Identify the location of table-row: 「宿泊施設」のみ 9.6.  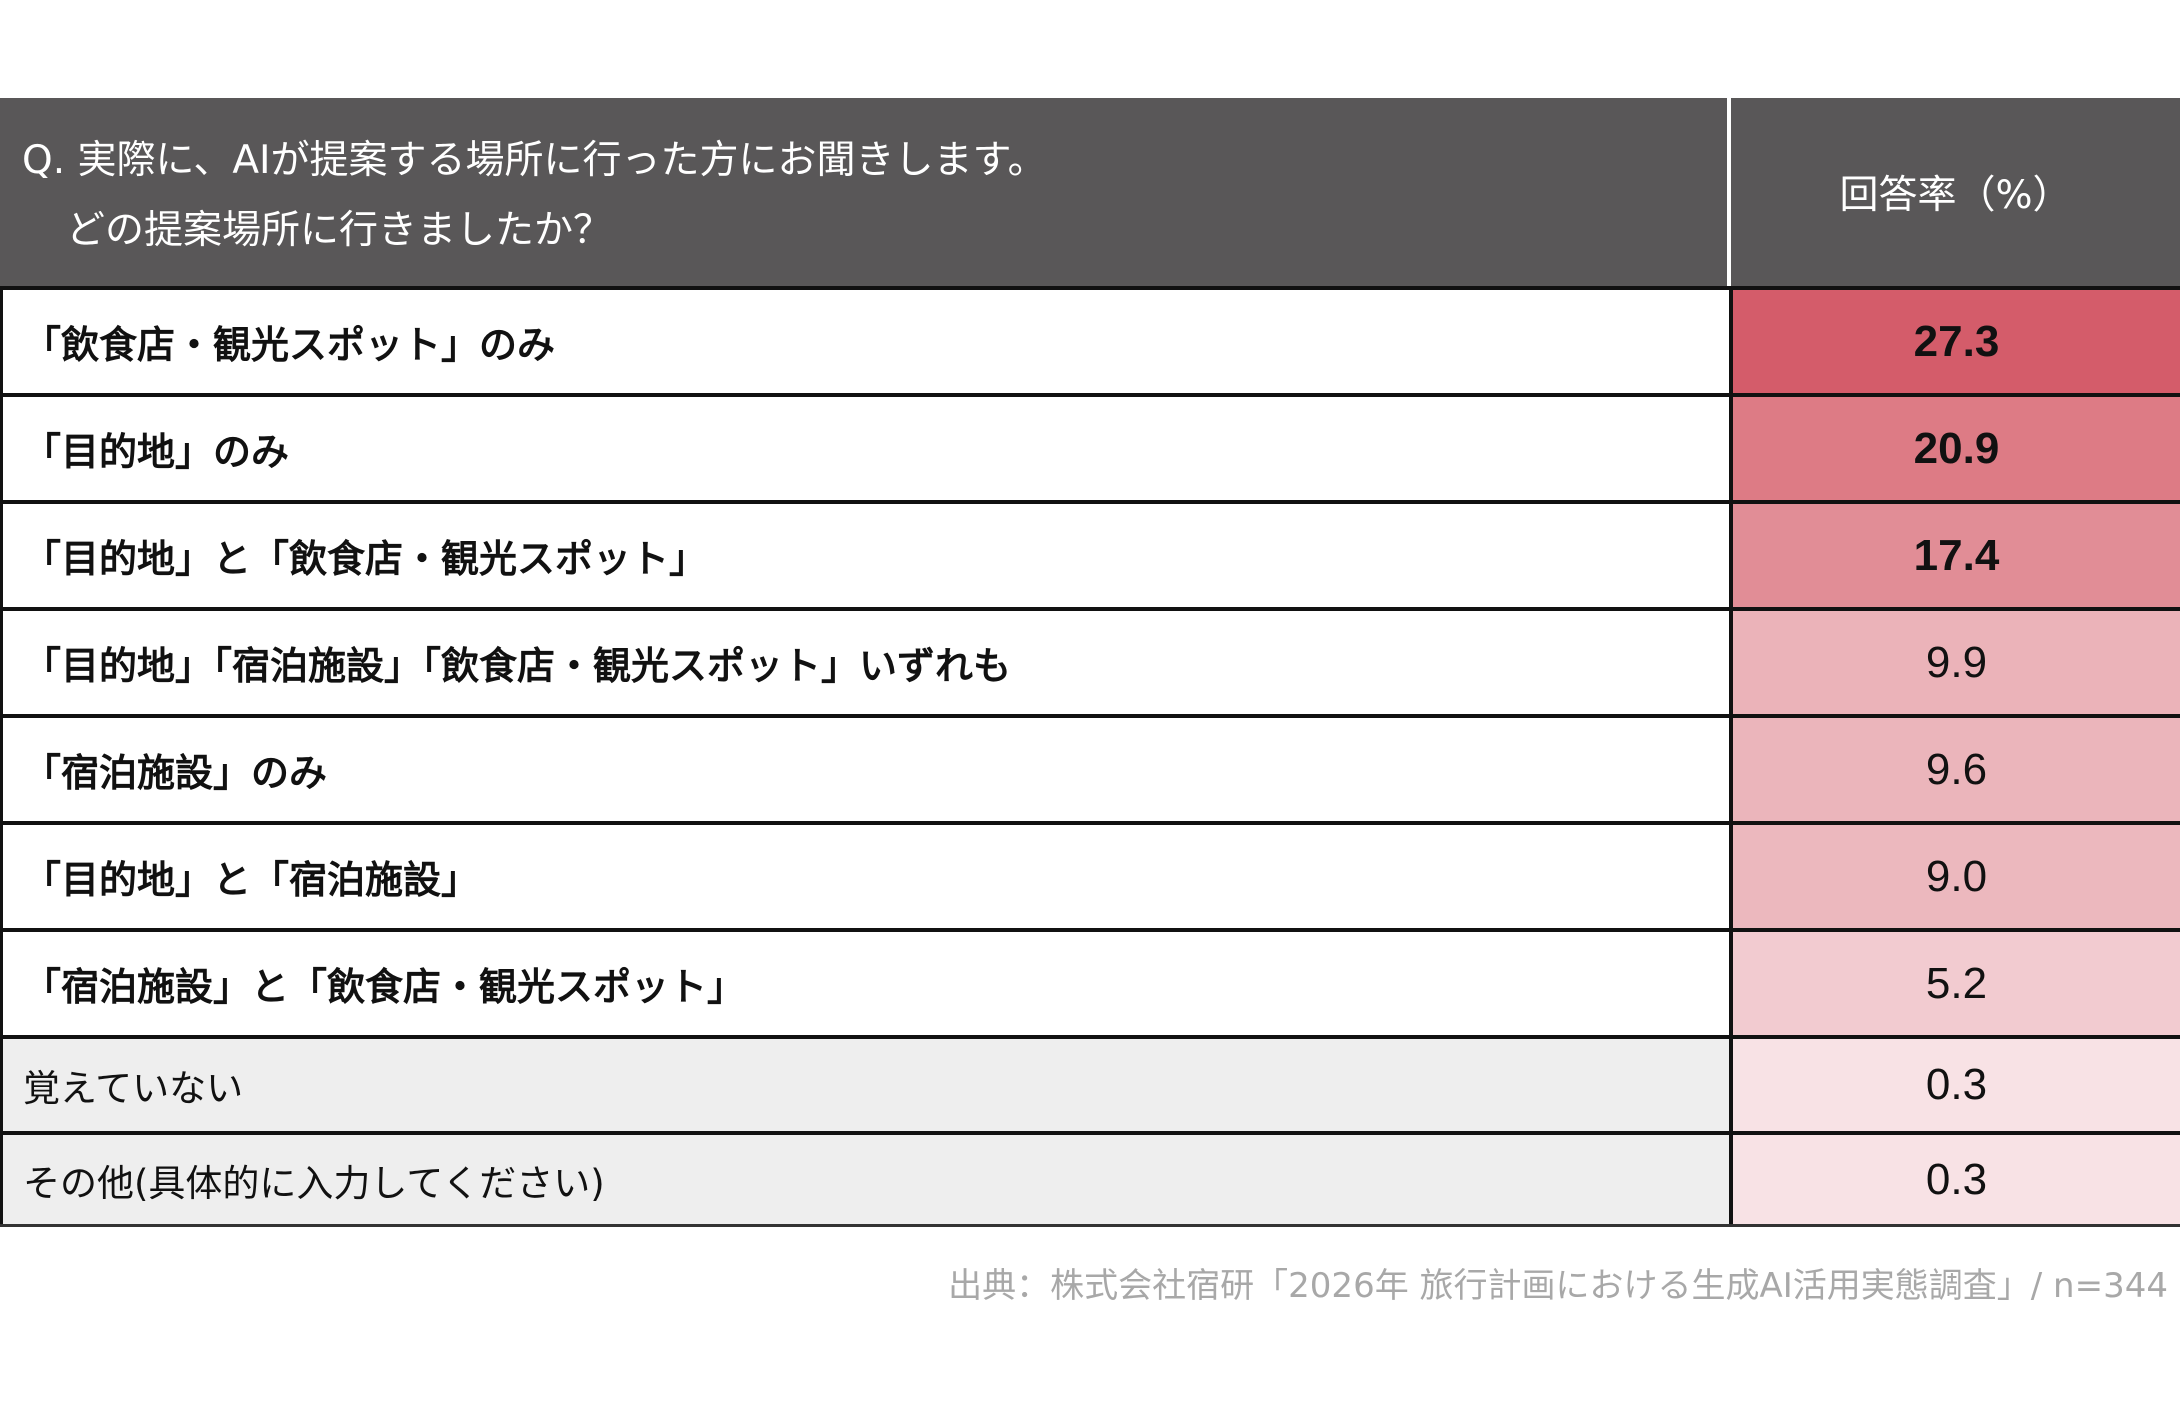
(1090, 767).